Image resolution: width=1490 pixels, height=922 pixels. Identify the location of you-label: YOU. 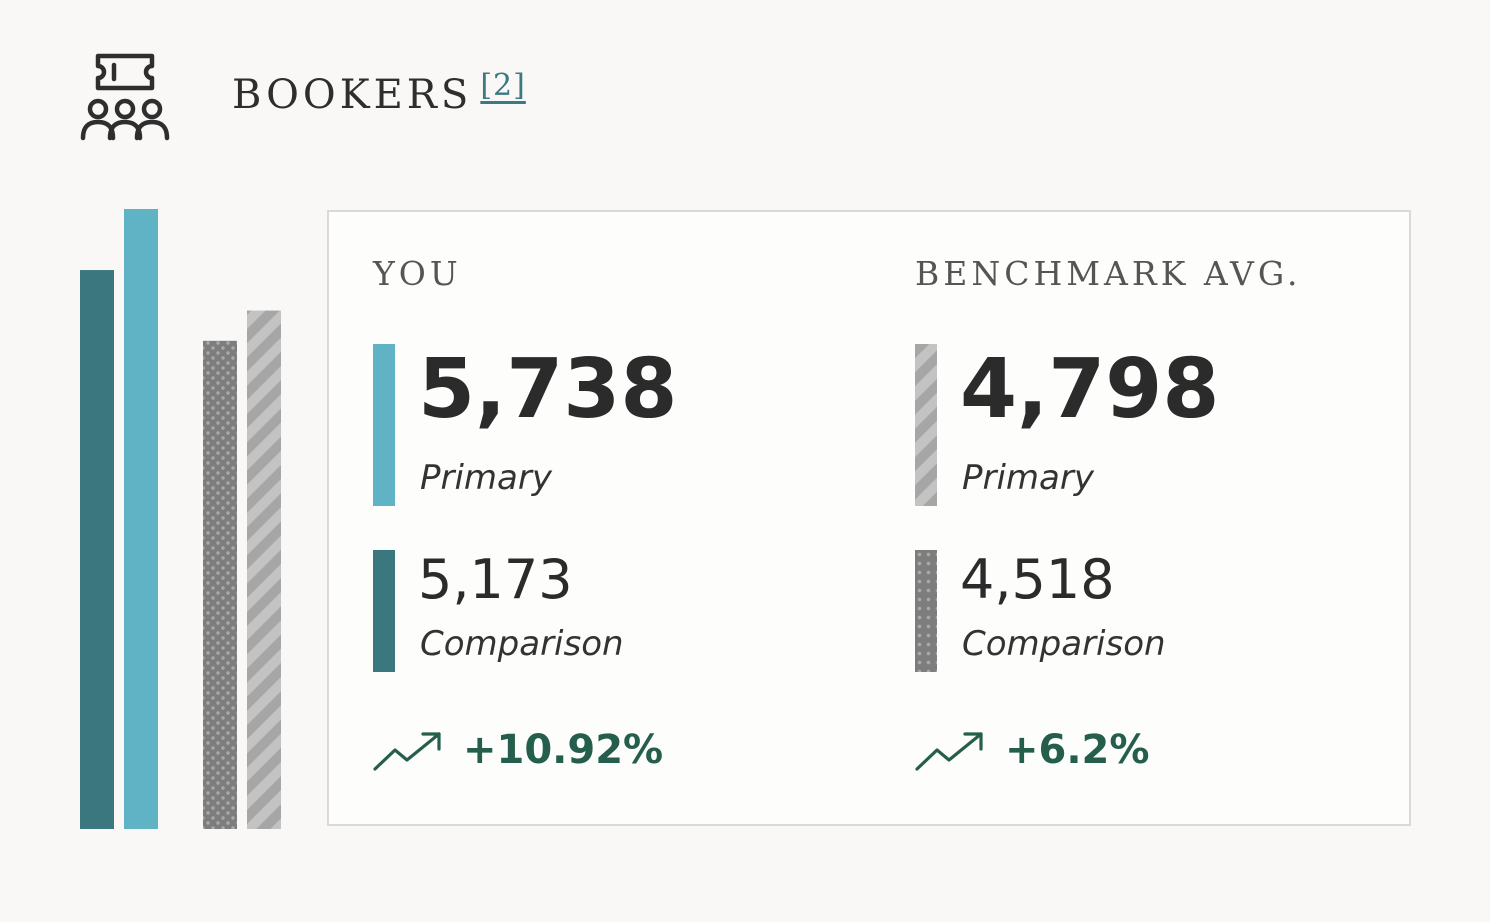
(417, 273).